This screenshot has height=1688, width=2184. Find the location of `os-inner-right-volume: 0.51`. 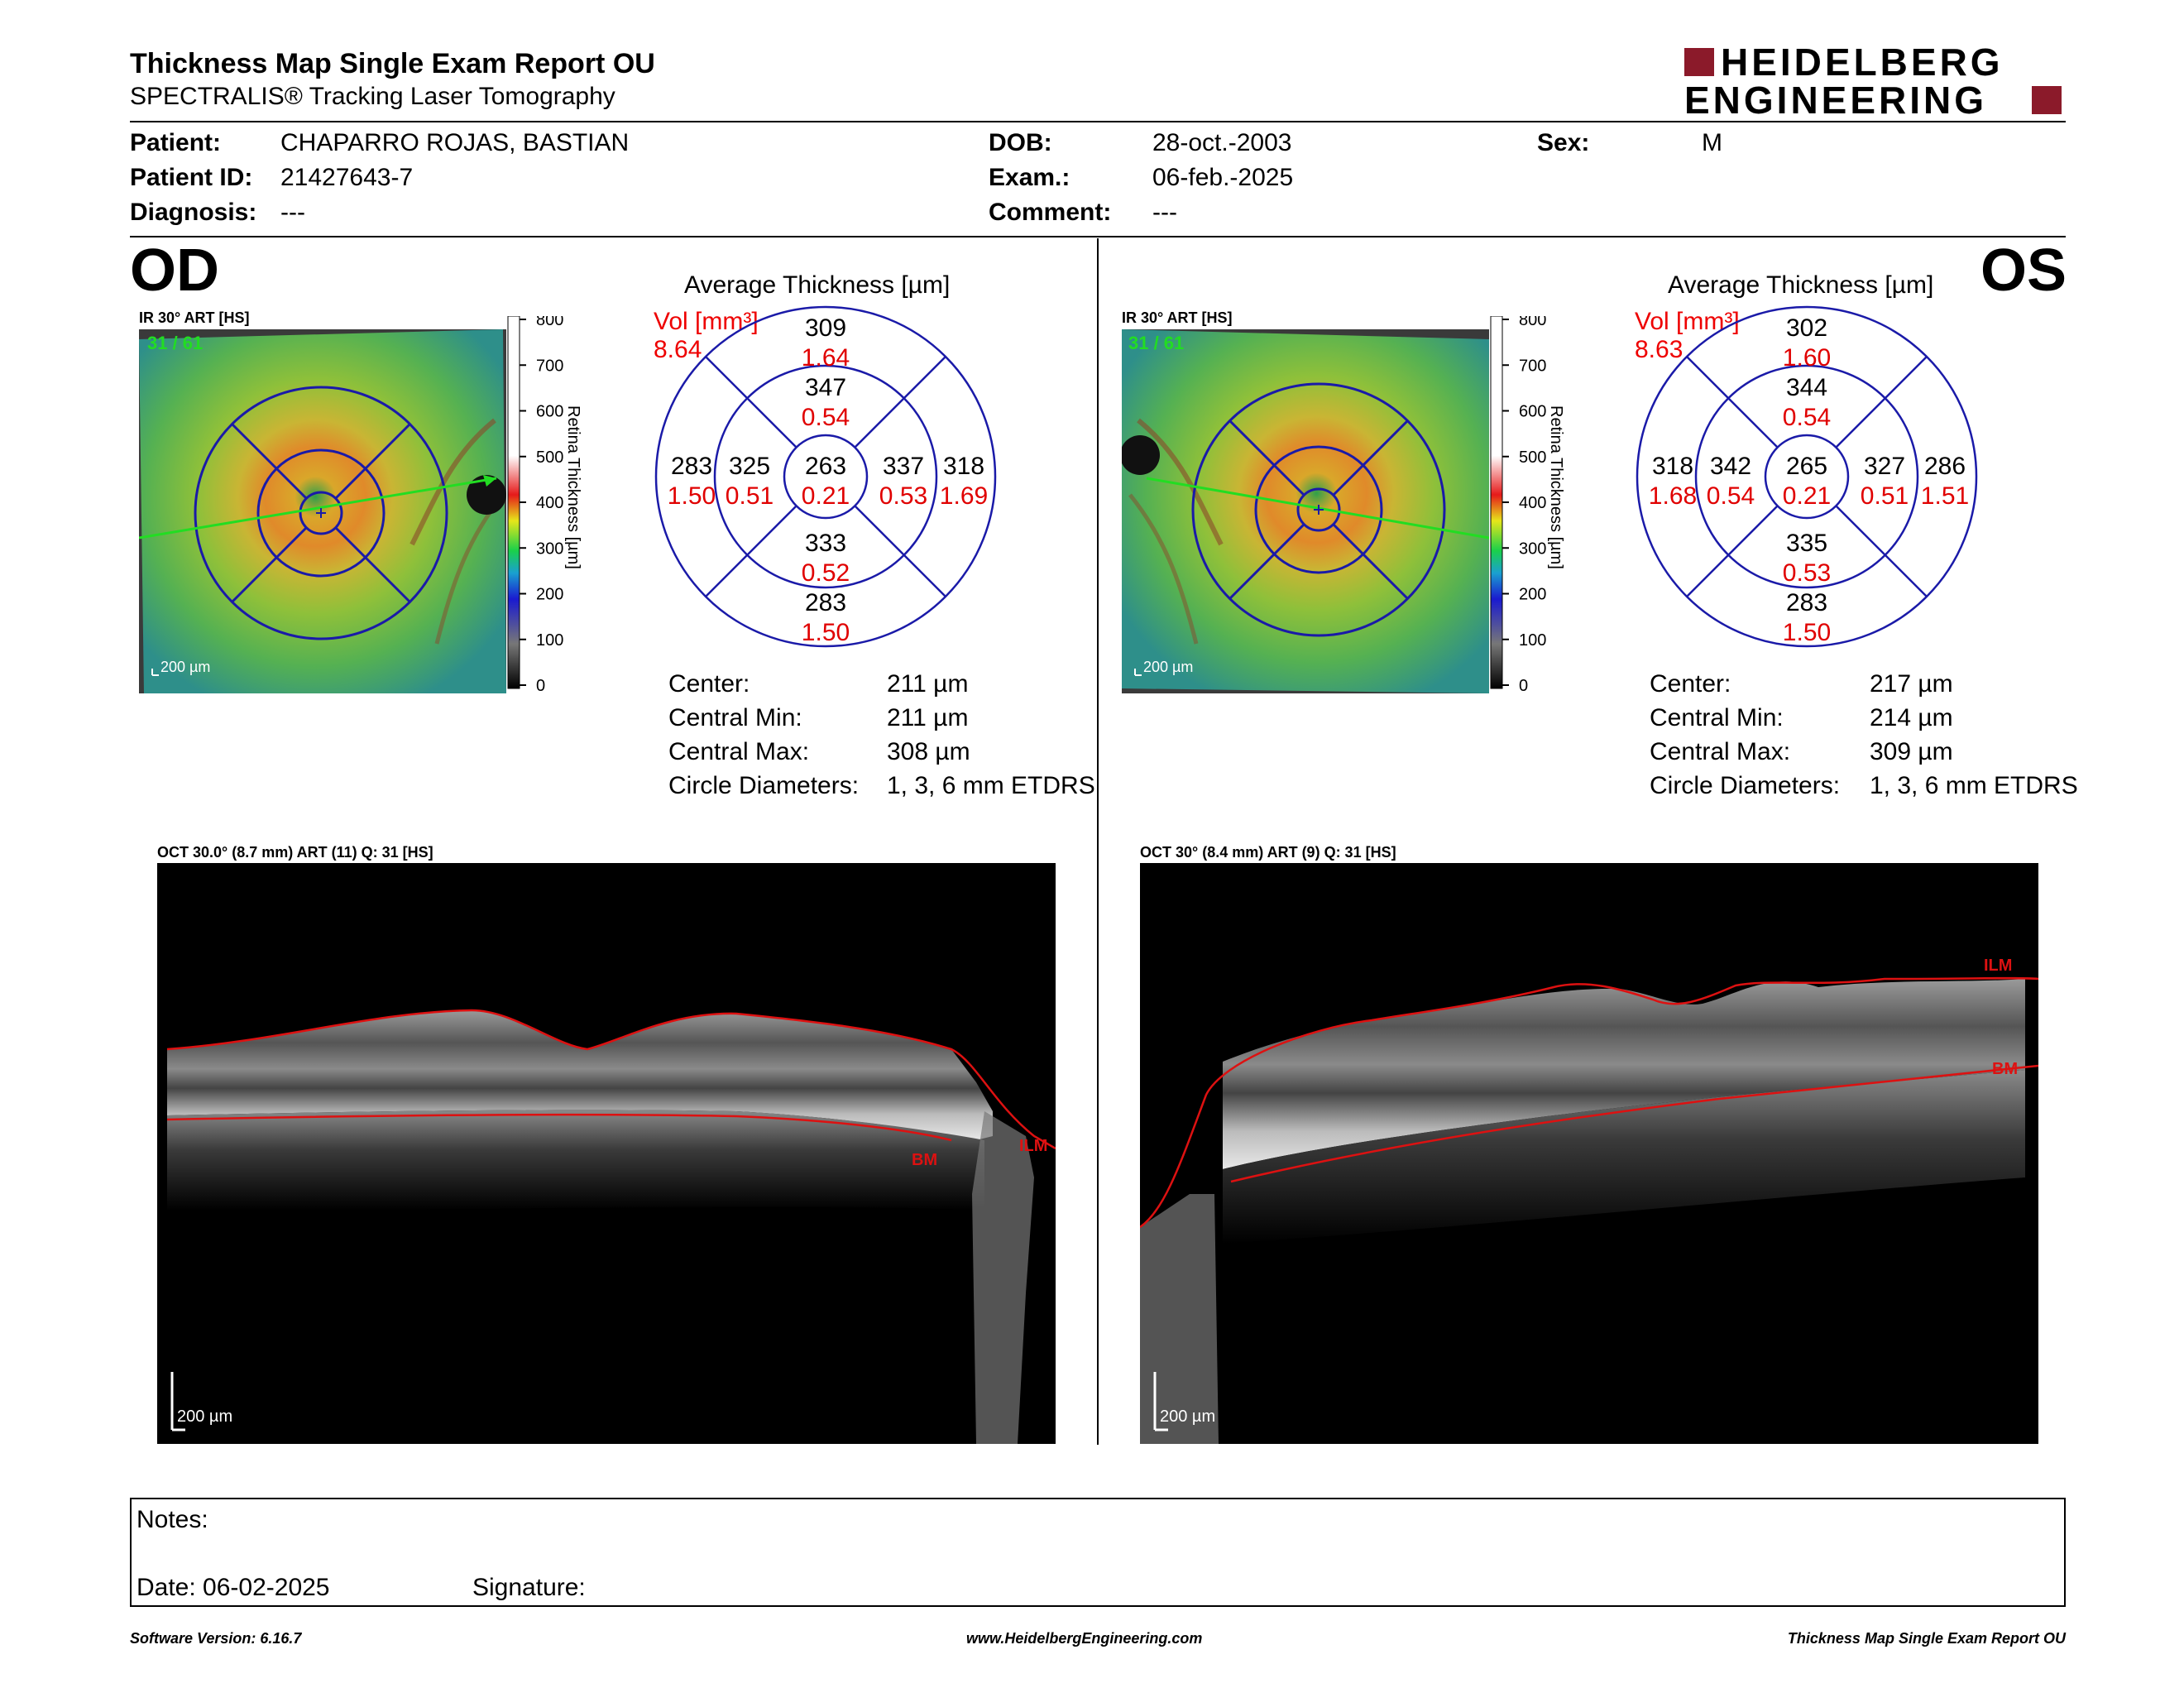

os-inner-right-volume: 0.51 is located at coordinates (1885, 496).